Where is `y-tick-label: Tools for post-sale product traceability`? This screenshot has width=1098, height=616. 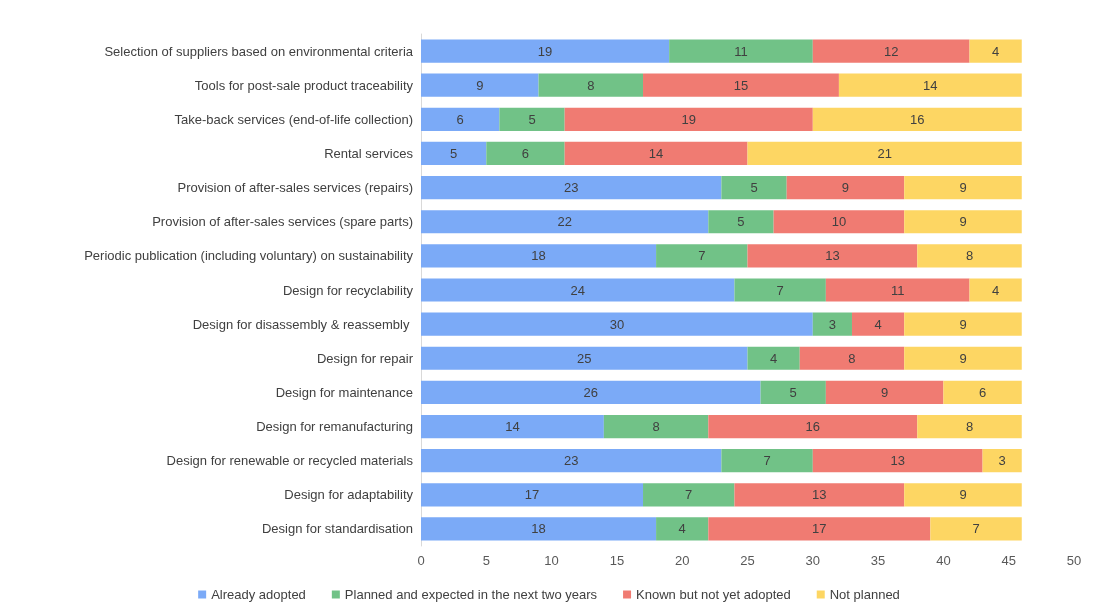 y-tick-label: Tools for post-sale product traceability is located at coordinates (304, 85).